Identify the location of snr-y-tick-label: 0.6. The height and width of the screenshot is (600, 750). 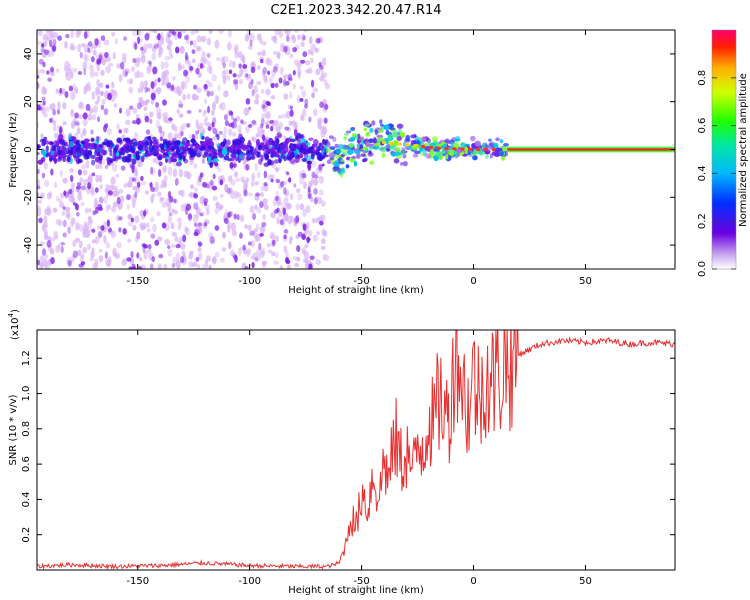
(26, 464).